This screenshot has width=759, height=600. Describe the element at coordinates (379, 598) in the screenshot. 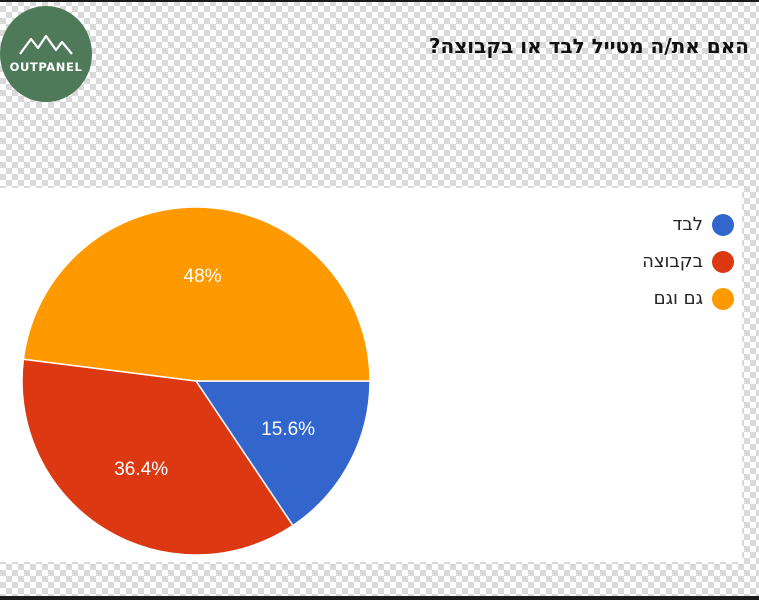

I see `bottom-border` at that location.